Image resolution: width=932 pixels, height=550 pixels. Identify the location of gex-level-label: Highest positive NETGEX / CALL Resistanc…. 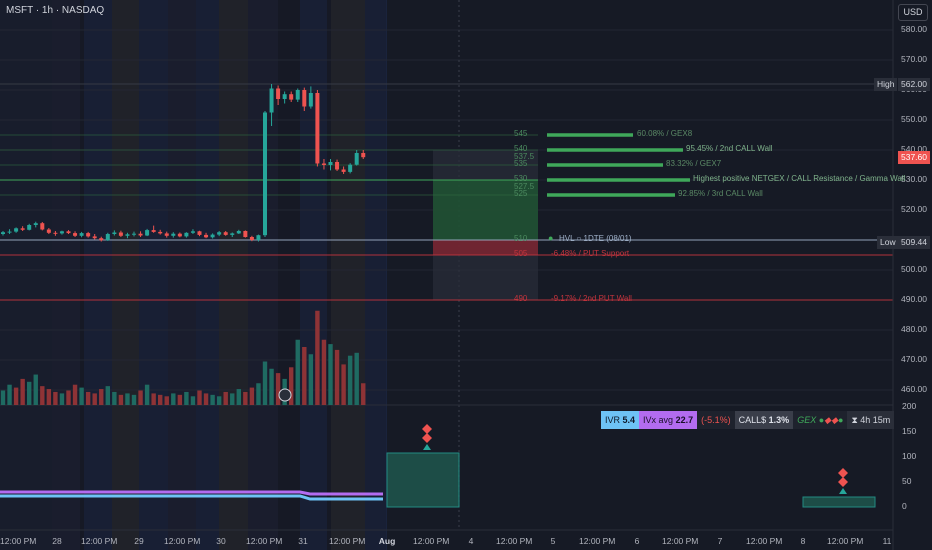
(799, 178).